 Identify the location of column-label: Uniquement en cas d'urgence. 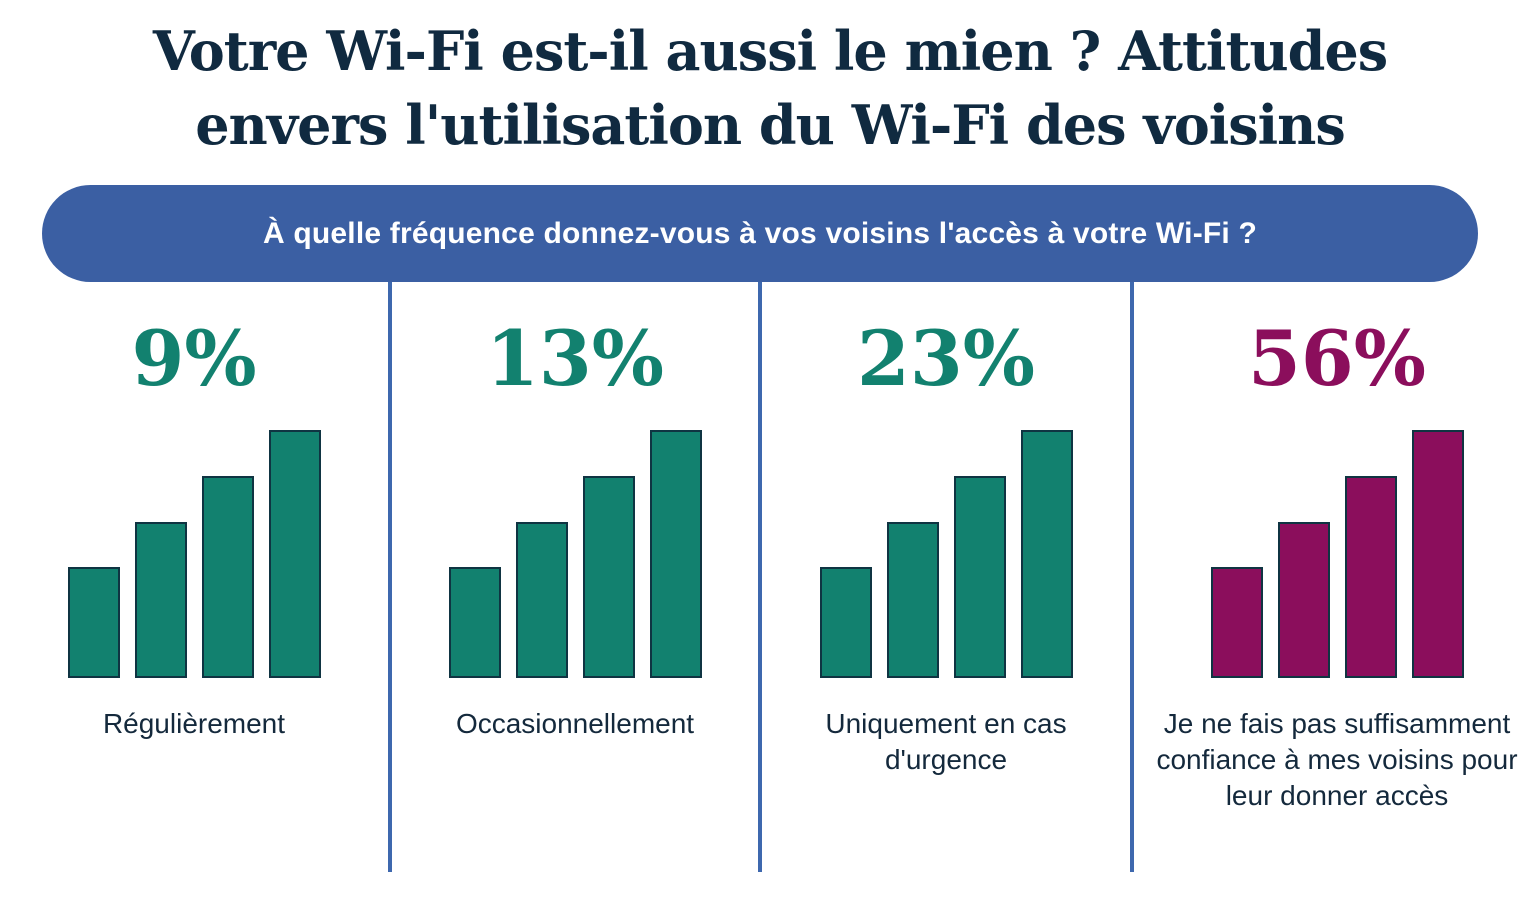
(946, 741).